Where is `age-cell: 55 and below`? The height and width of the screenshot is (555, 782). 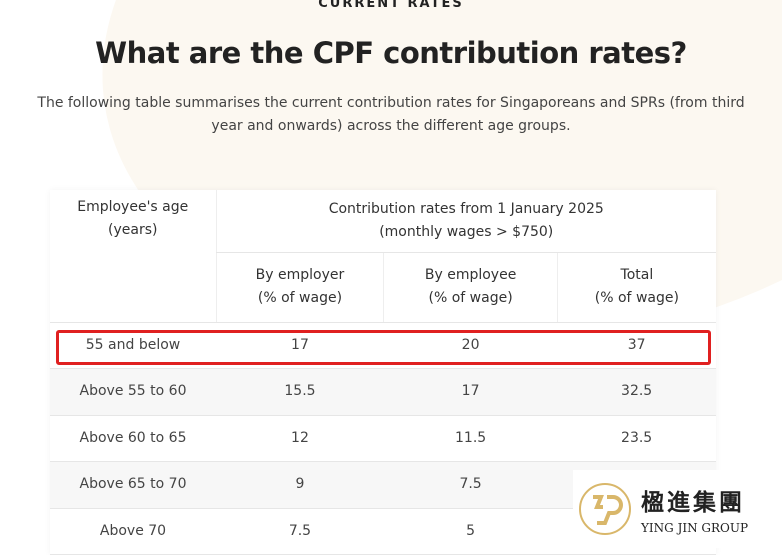
age-cell: 55 and below is located at coordinates (133, 345).